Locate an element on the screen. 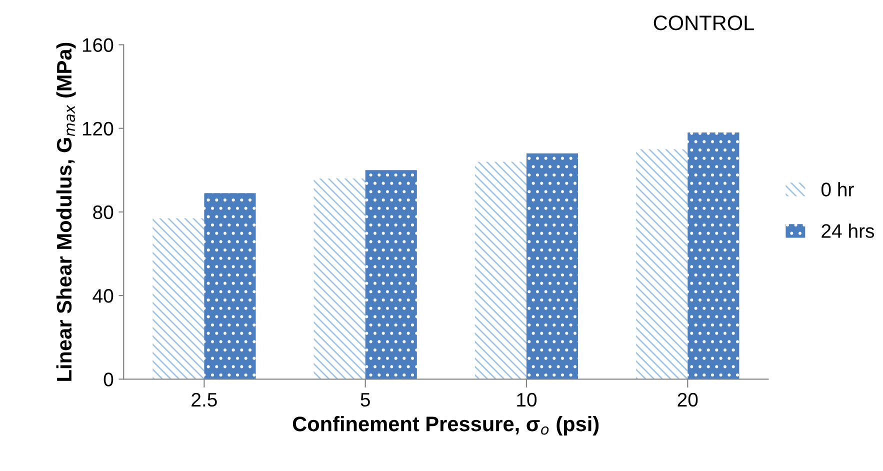 The height and width of the screenshot is (471, 883). x-tick-label: 5 is located at coordinates (365, 400).